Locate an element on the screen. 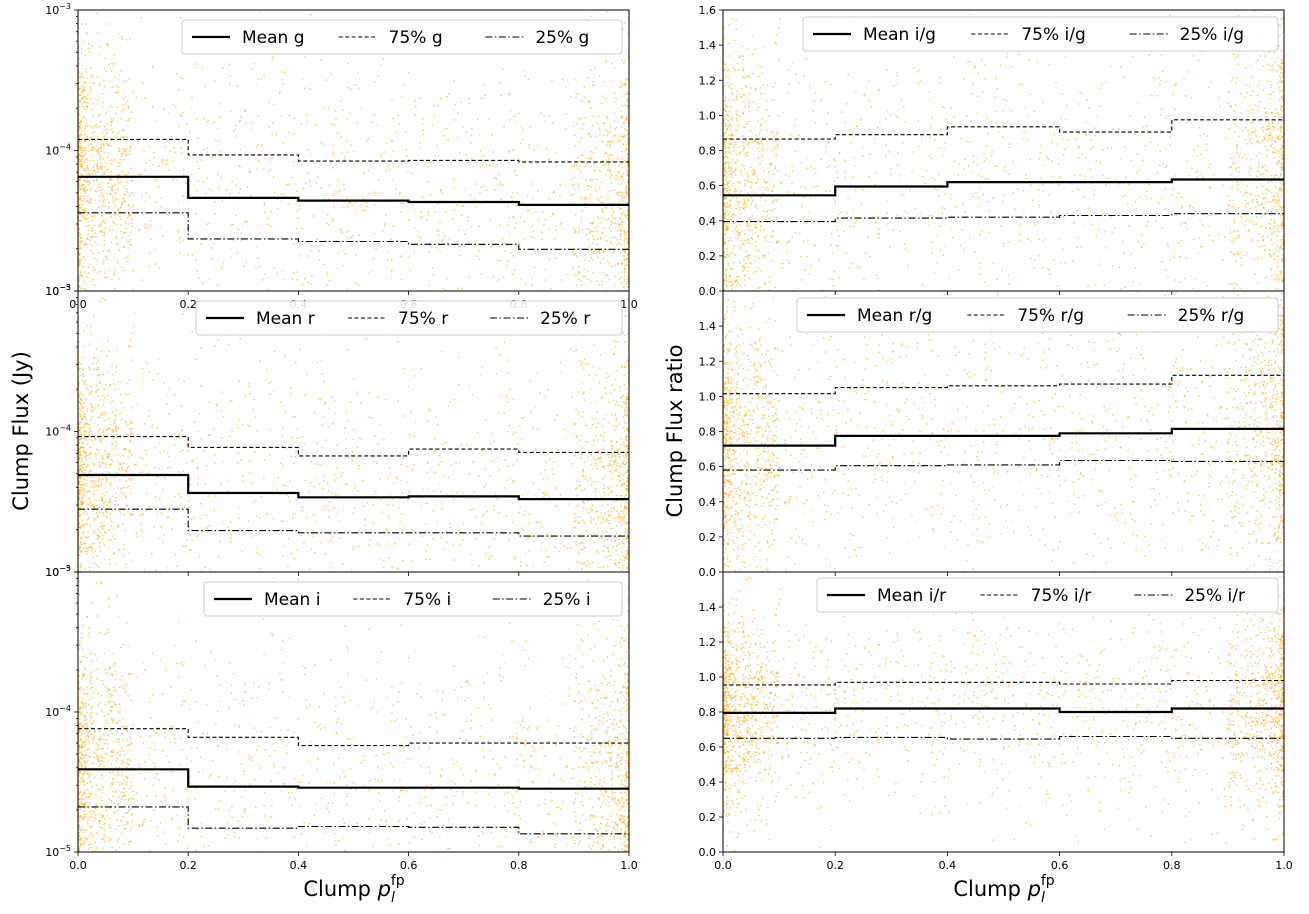 This screenshot has width=1309, height=914. legend-label: Mean i/g is located at coordinates (899, 35).